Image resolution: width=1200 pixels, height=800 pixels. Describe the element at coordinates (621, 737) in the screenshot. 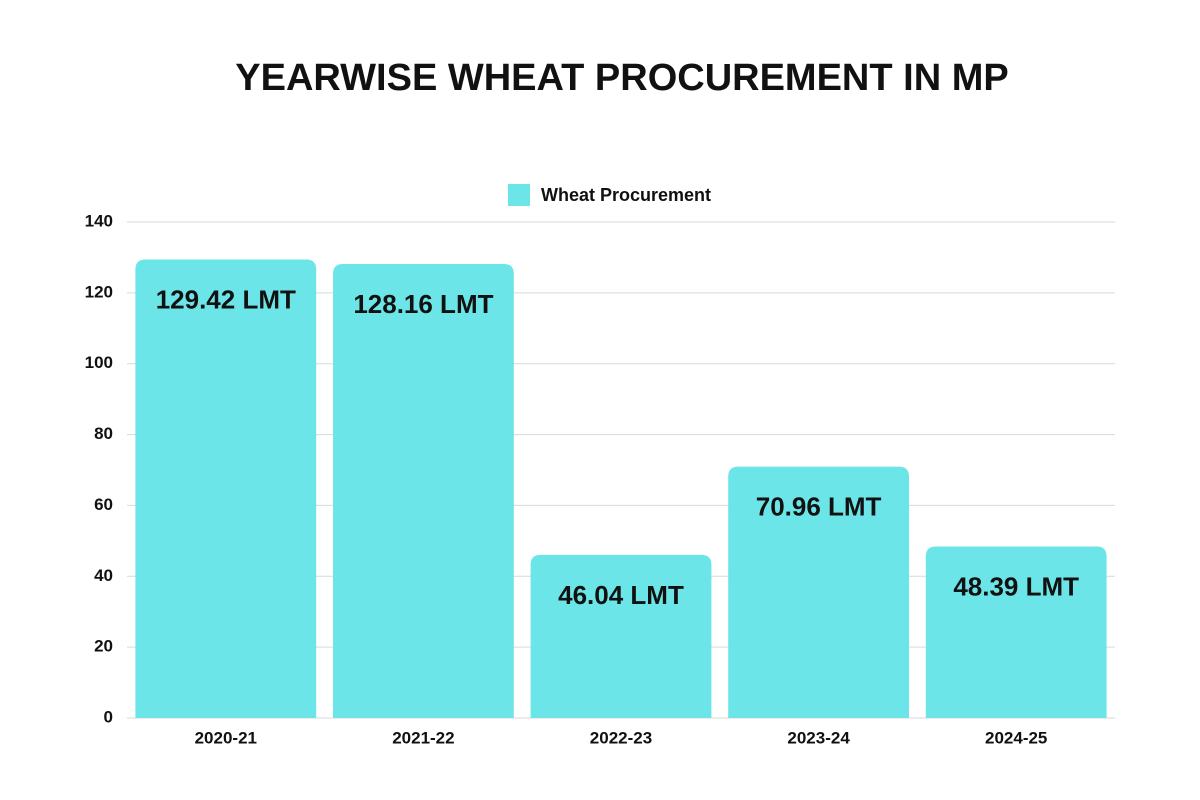

I see `x-tick-label: 2022-23` at that location.